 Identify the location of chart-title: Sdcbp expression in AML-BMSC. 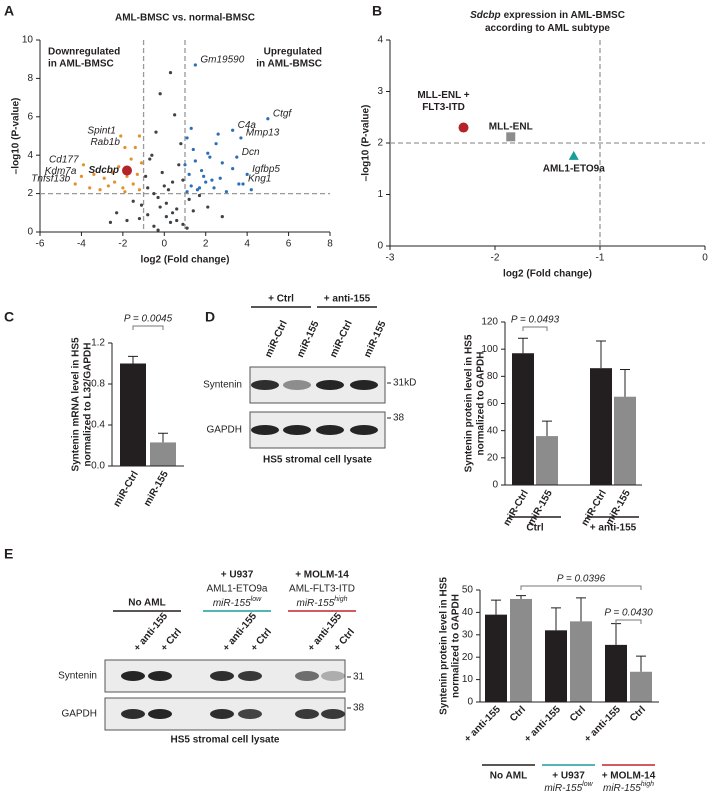
(547, 15).